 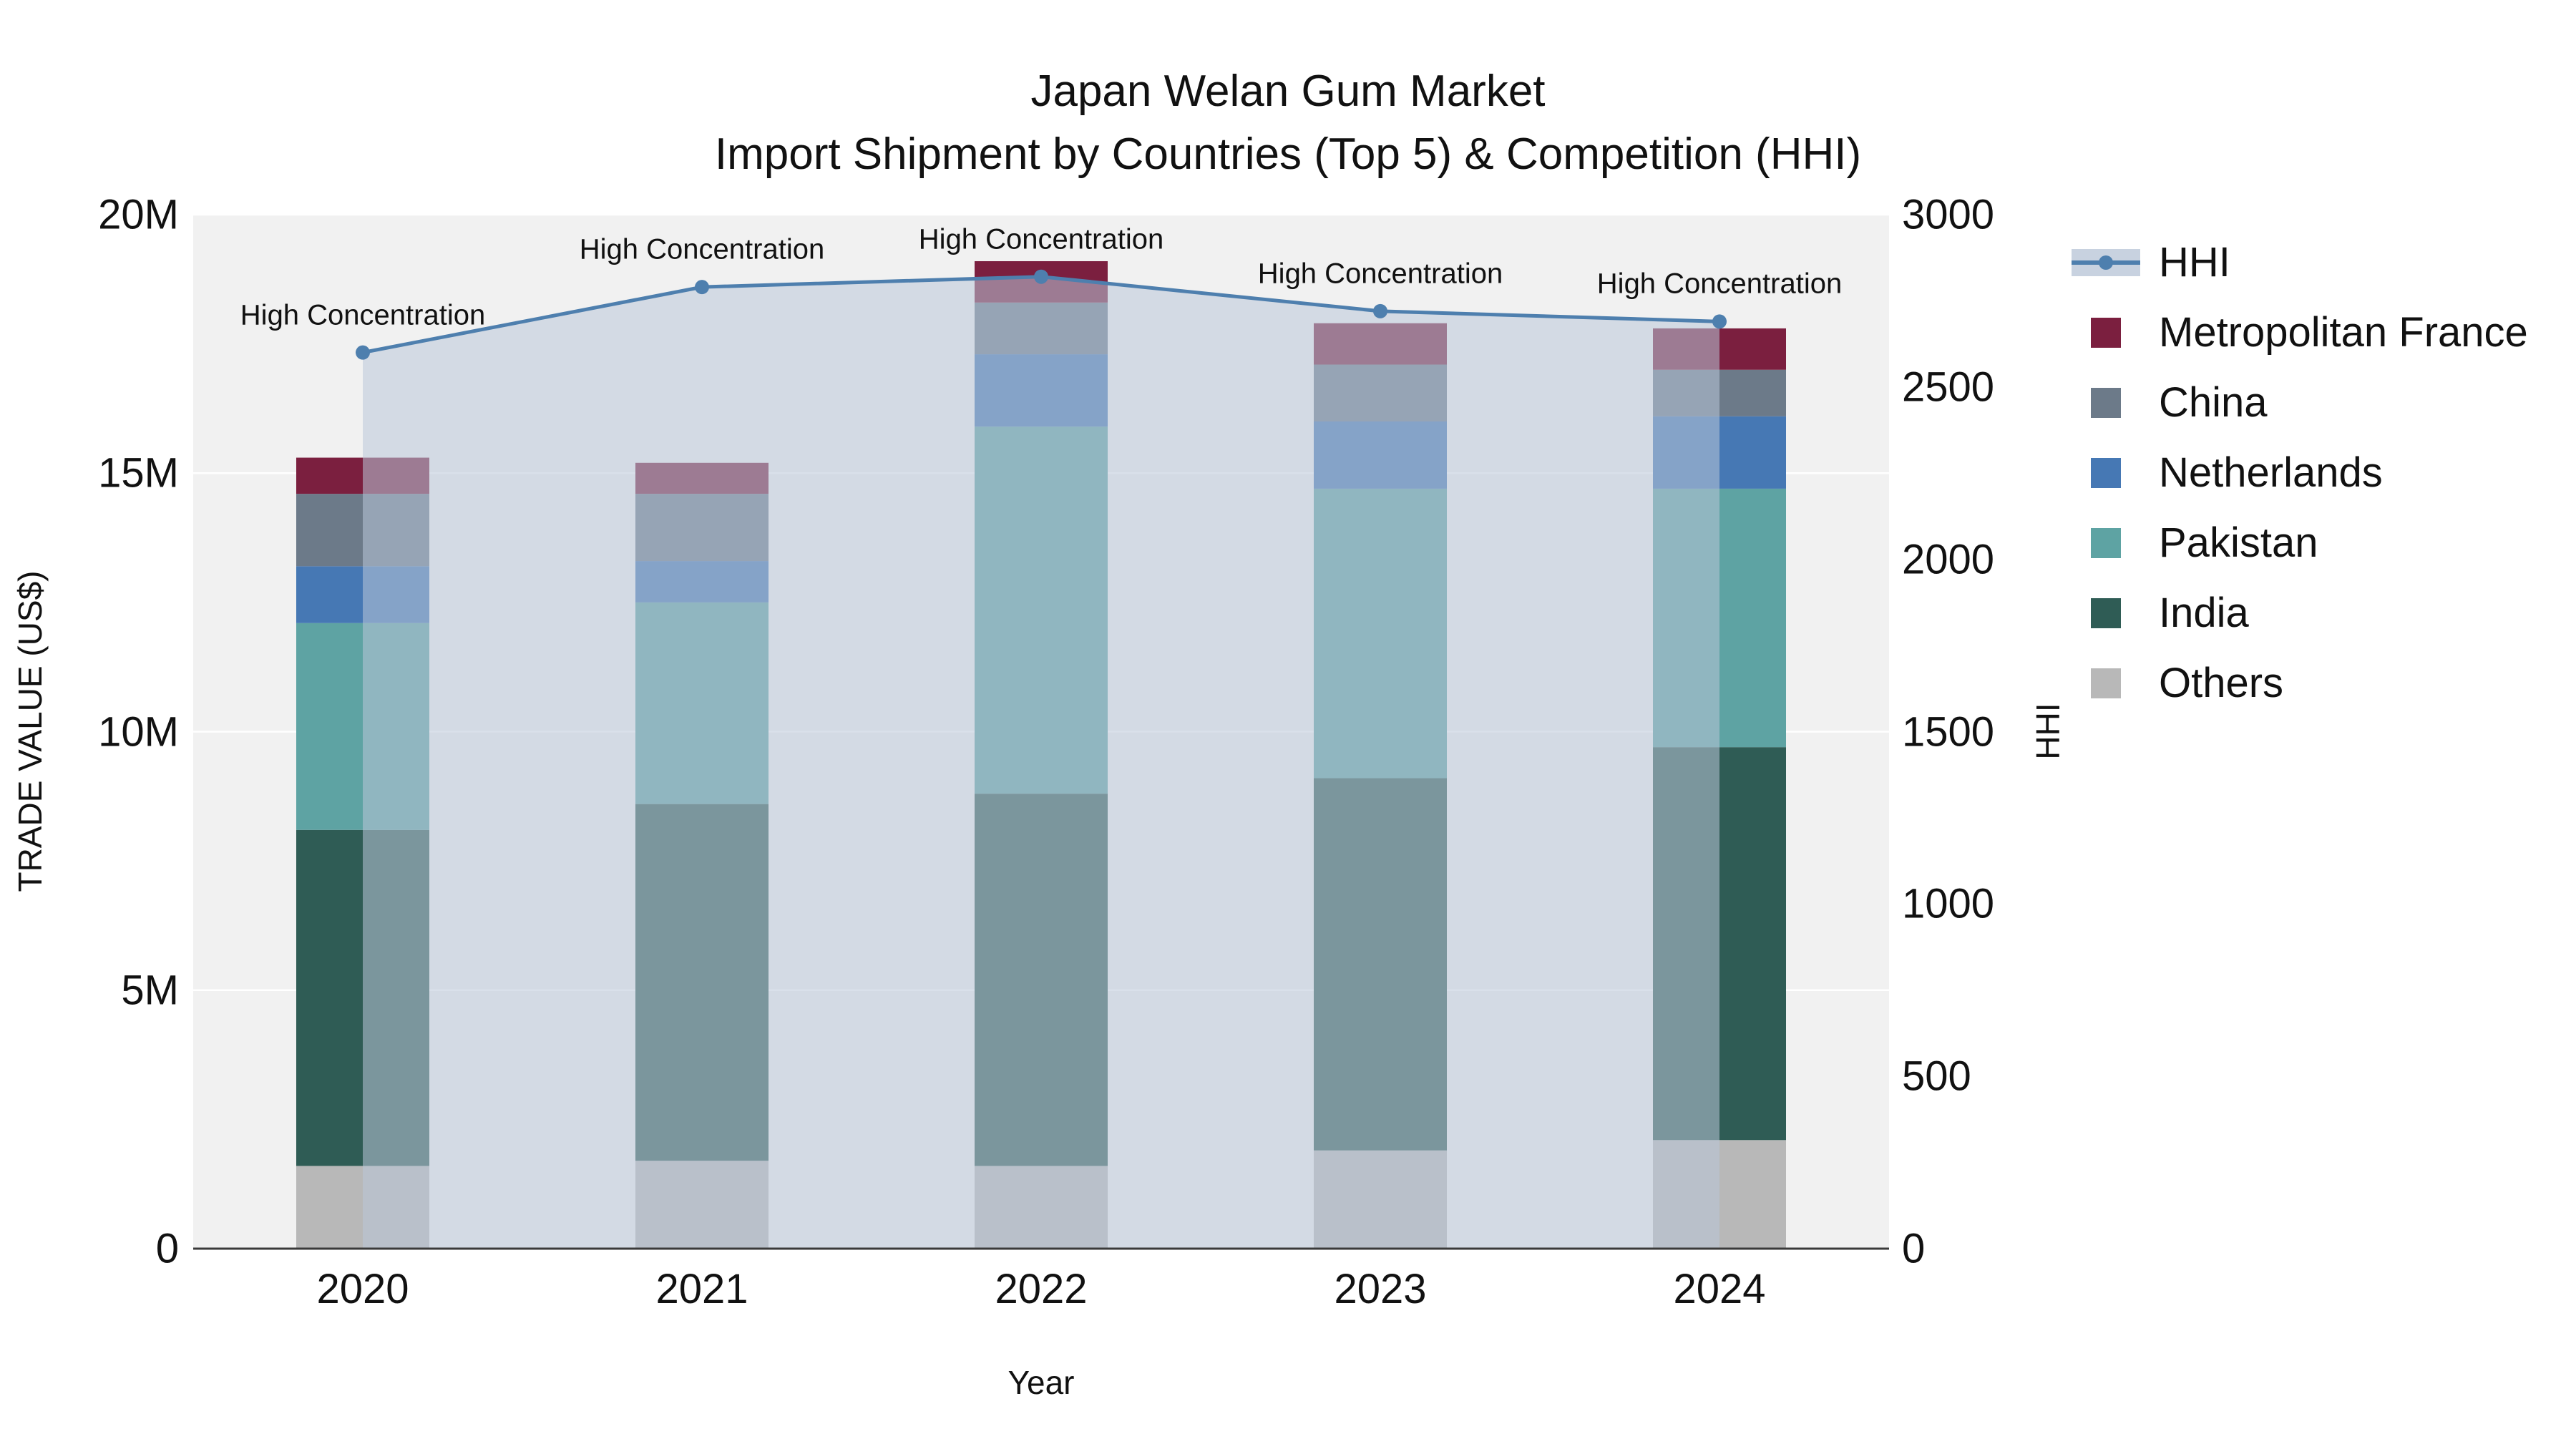 I want to click on legend-swatch-india, so click(x=2106, y=613).